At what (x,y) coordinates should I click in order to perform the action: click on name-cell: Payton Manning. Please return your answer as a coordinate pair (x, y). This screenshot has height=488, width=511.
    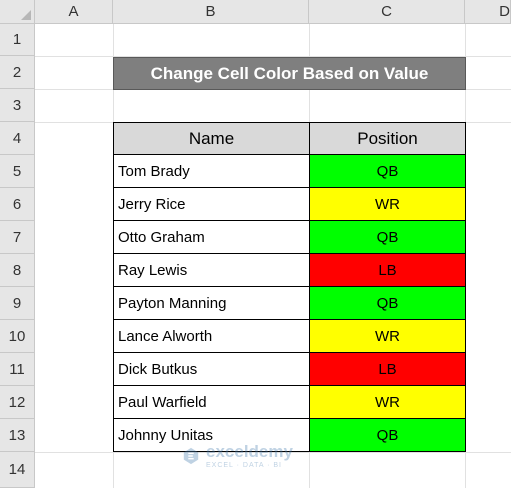
    Looking at the image, I should click on (211, 303).